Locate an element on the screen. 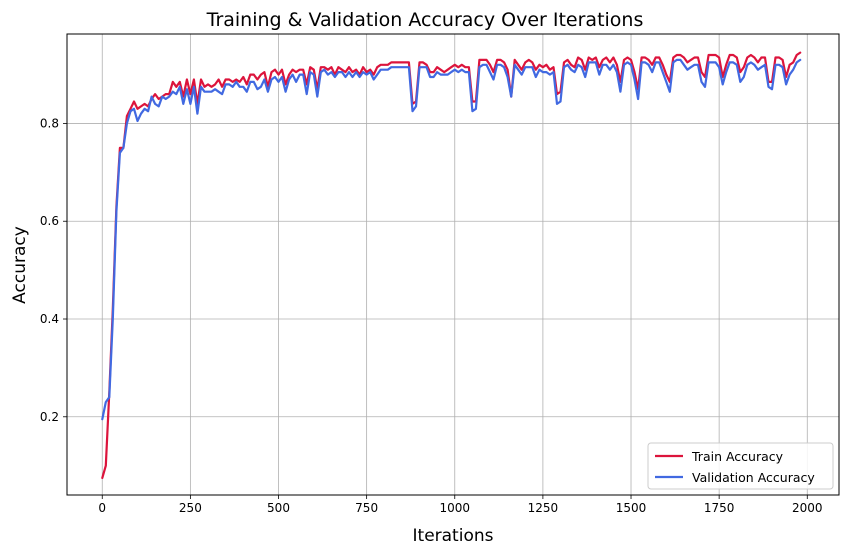  x-axis-ticks: 0 250 500 750 1000 1250 1500 1750 2000 is located at coordinates (460, 505).